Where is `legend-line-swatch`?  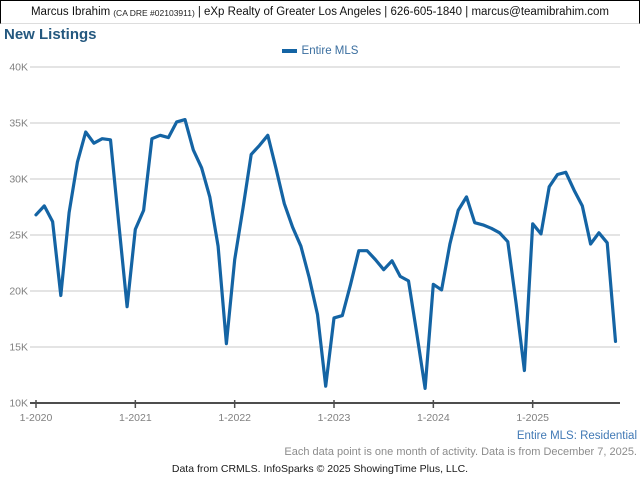
legend-line-swatch is located at coordinates (289, 51).